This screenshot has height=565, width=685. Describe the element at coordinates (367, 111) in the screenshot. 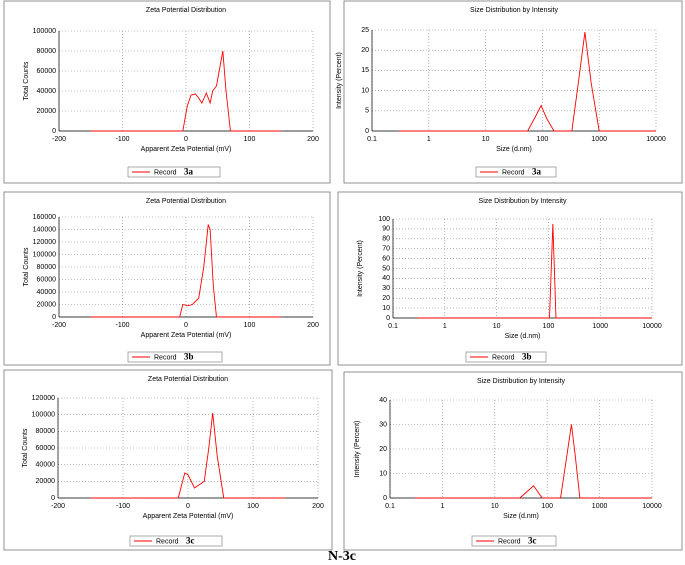

I see `y-tick-label: 5` at that location.